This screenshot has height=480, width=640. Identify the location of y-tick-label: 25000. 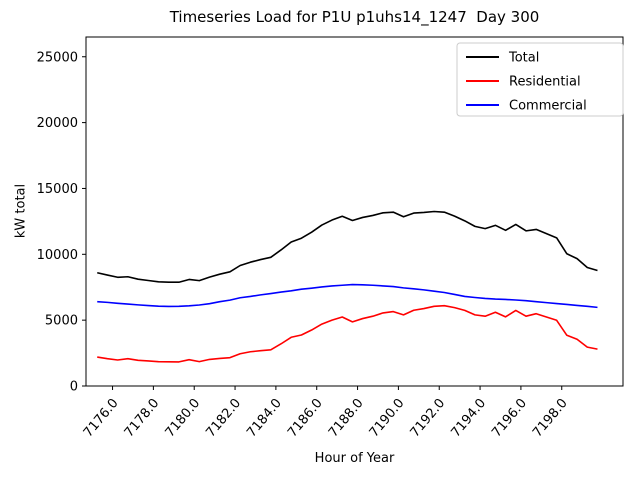
(57, 57).